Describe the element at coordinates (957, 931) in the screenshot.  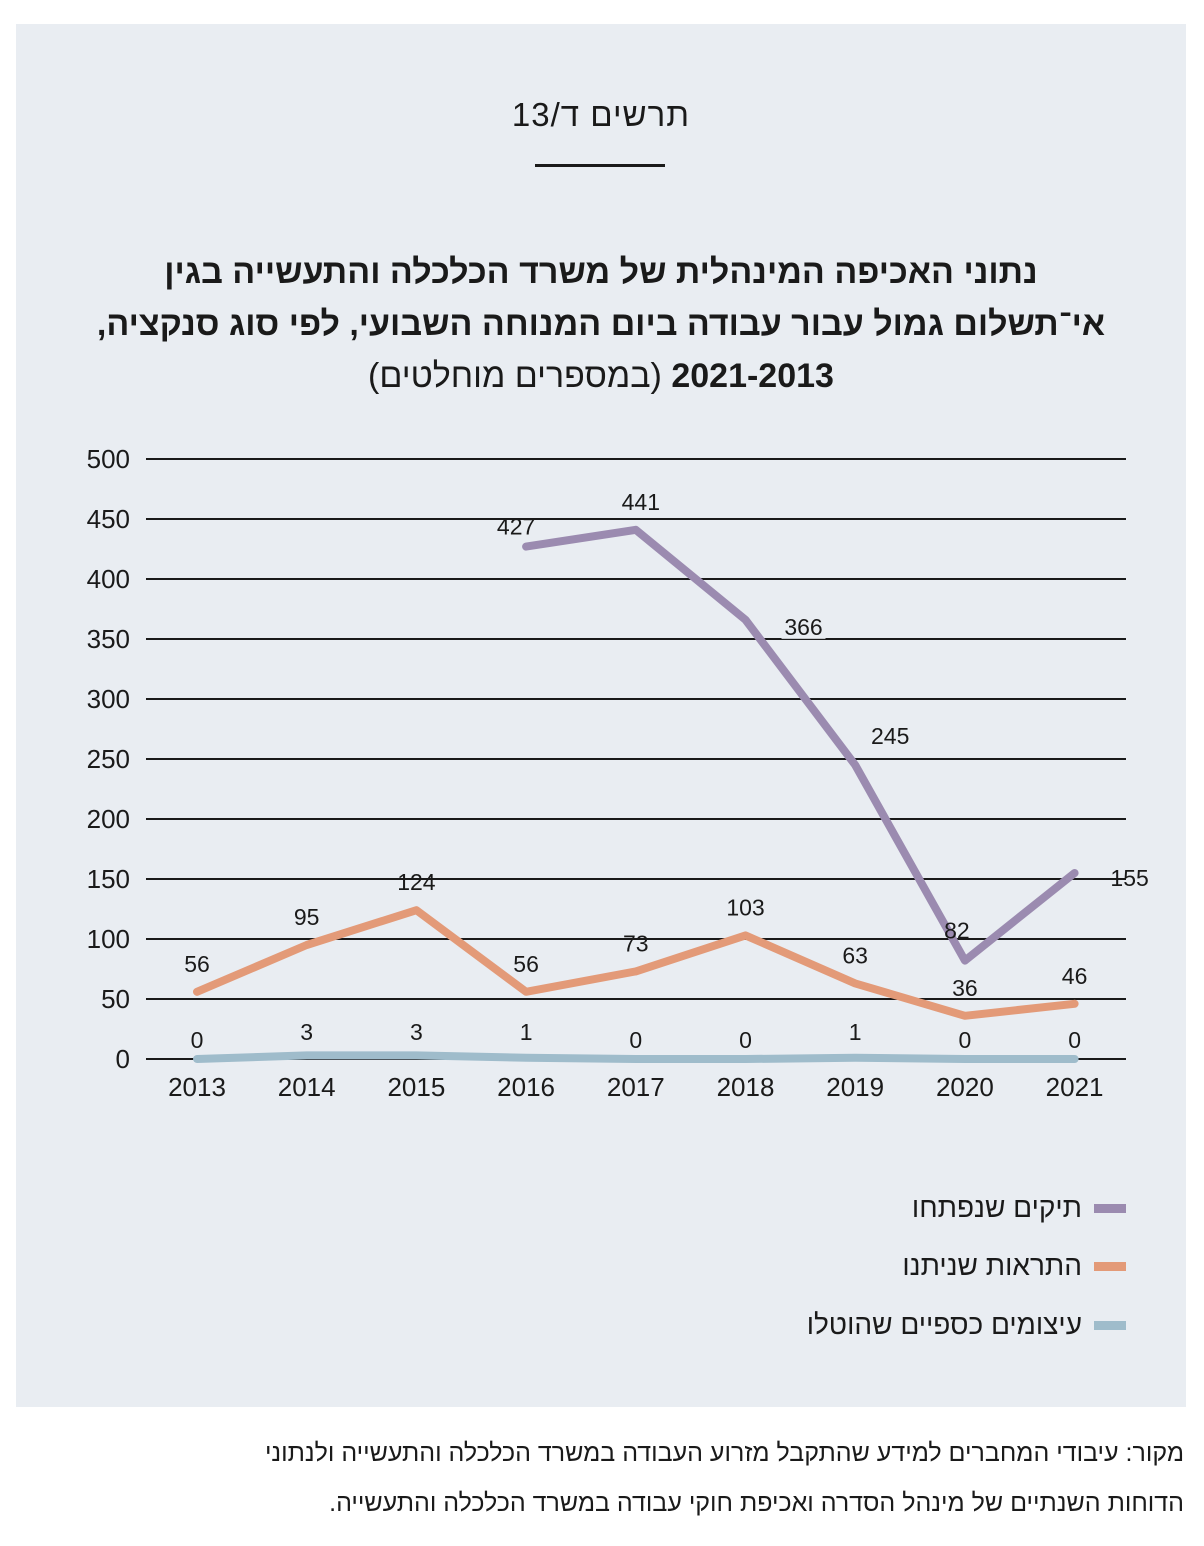
I see `data-label: 82` at that location.